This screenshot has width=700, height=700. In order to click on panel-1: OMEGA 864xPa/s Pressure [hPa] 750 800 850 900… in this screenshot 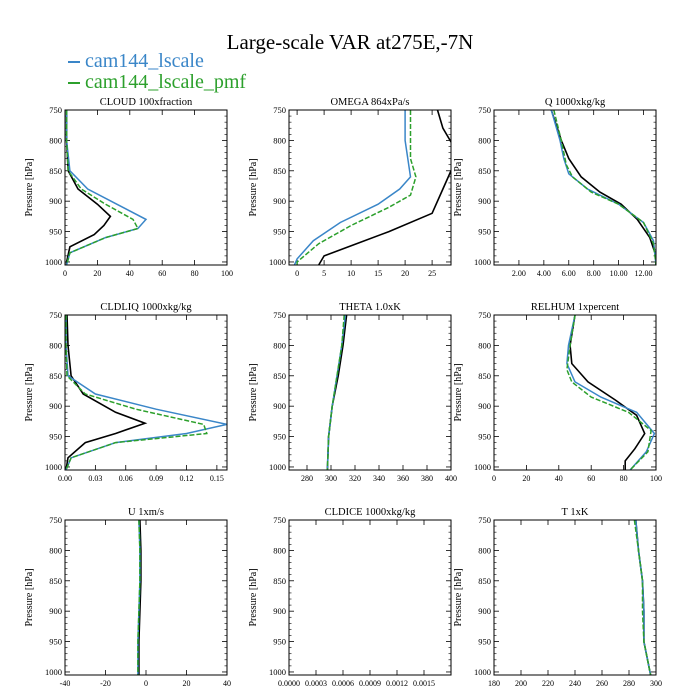, I will do `click(350, 187)`.